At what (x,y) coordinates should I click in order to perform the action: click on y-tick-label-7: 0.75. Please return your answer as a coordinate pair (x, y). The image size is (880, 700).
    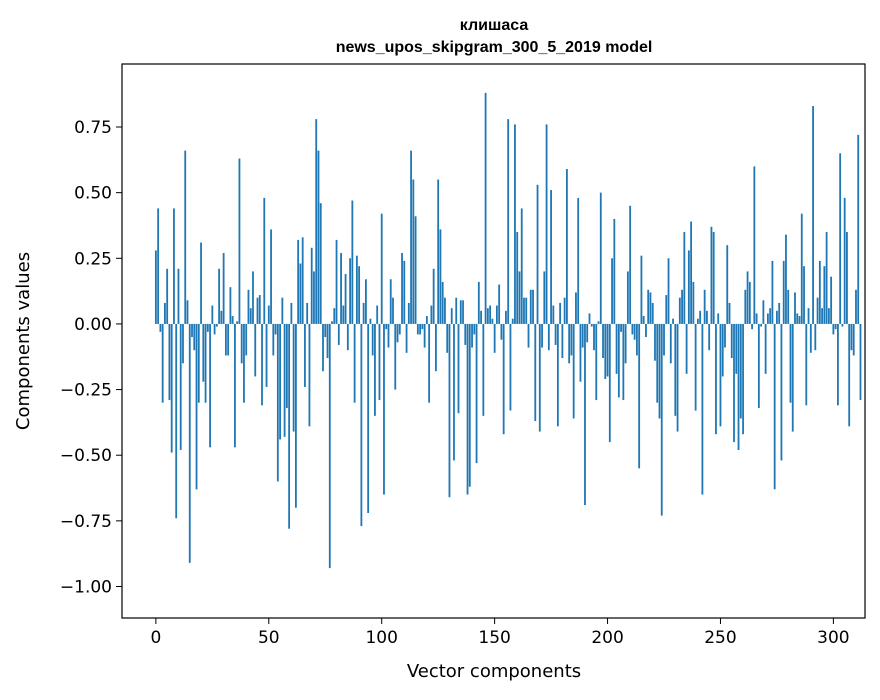
    Looking at the image, I should click on (93, 128).